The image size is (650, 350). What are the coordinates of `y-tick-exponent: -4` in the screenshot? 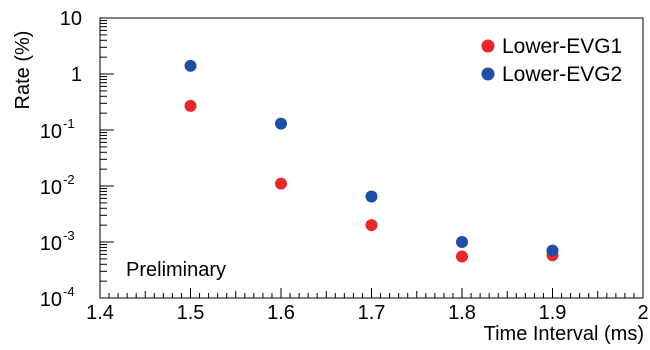 It's located at (69, 291).